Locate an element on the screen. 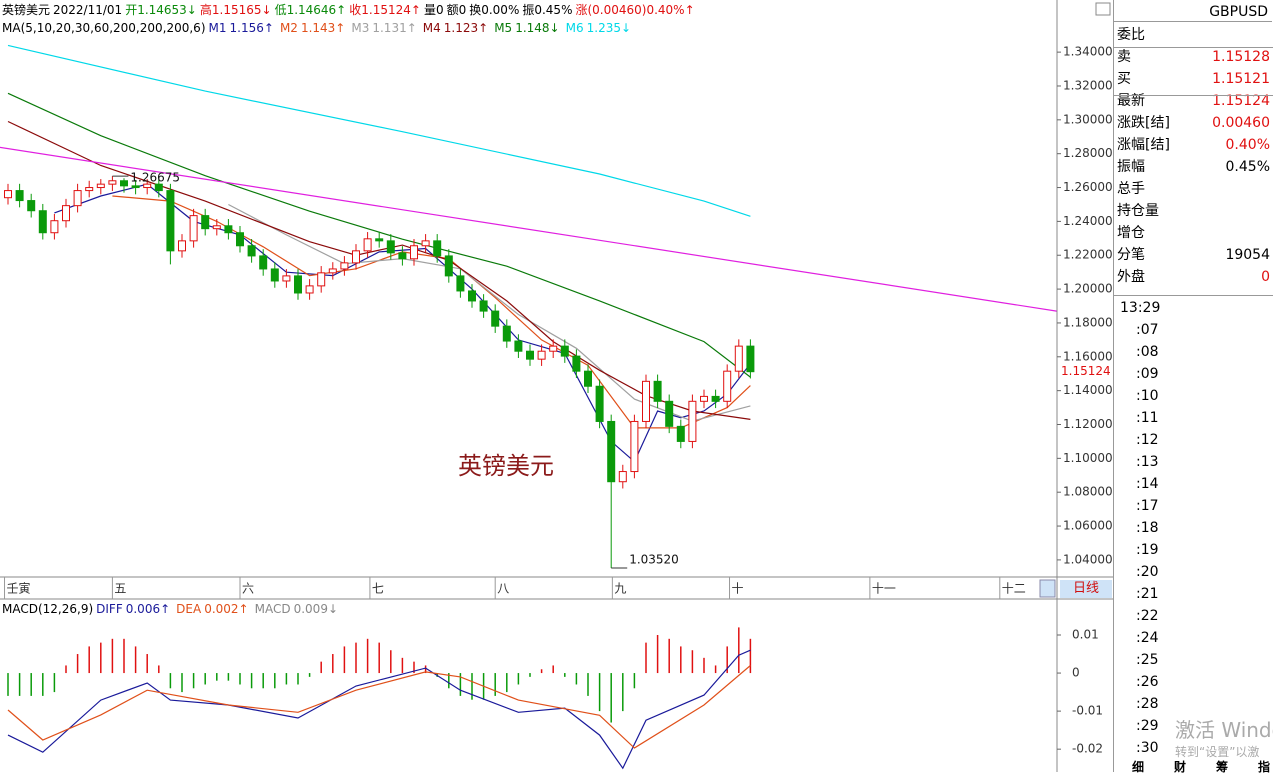  os-watermark: 激活 Windo is located at coordinates (1224, 730).